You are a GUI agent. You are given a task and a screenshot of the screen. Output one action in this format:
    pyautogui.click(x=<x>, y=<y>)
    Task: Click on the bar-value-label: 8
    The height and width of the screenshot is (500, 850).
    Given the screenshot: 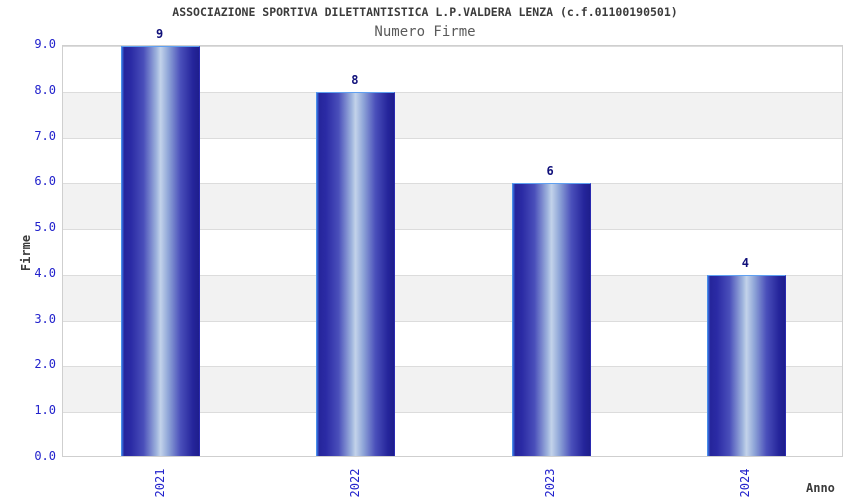 What is the action you would take?
    pyautogui.click(x=355, y=79)
    